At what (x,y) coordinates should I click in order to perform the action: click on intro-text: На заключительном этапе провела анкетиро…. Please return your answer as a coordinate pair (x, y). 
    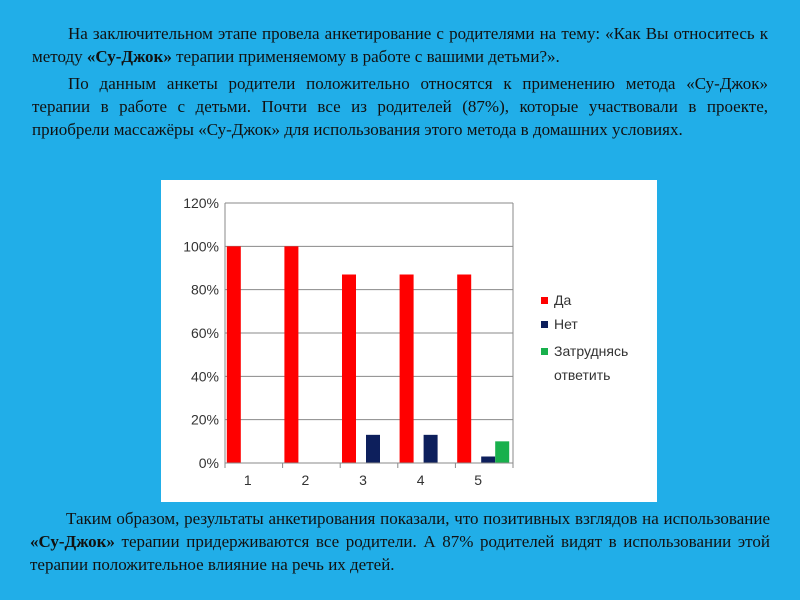
    Looking at the image, I should click on (400, 45).